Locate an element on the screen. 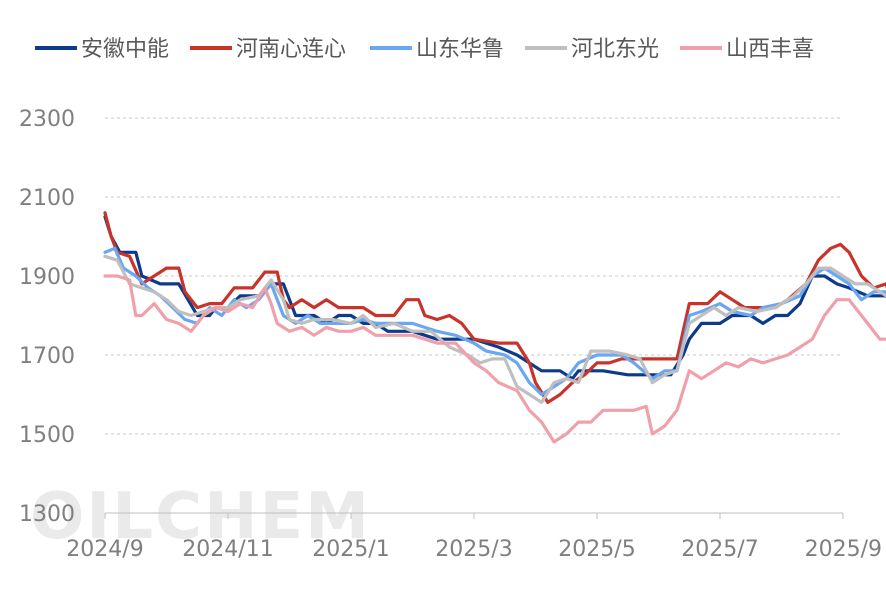  legend: 安徽中能 河南心连心 山东华鲁 河北东光 山西丰喜 is located at coordinates (424, 49).